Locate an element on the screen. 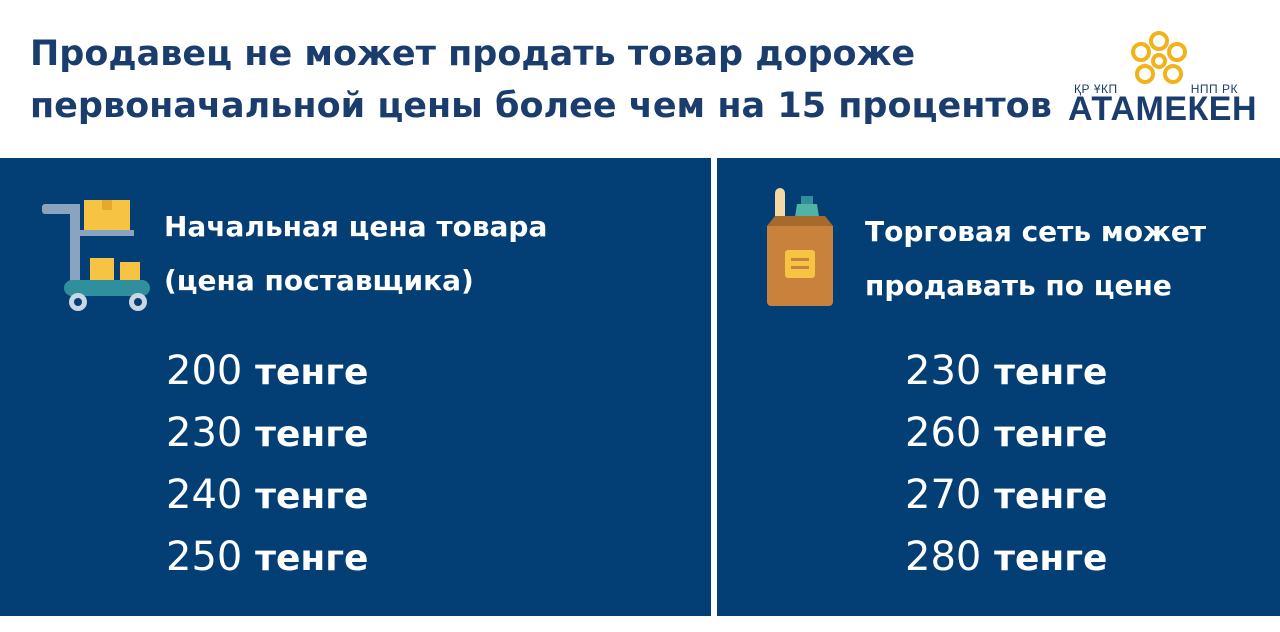 Image resolution: width=1280 pixels, height=632 pixels. bottom-strip is located at coordinates (640, 624).